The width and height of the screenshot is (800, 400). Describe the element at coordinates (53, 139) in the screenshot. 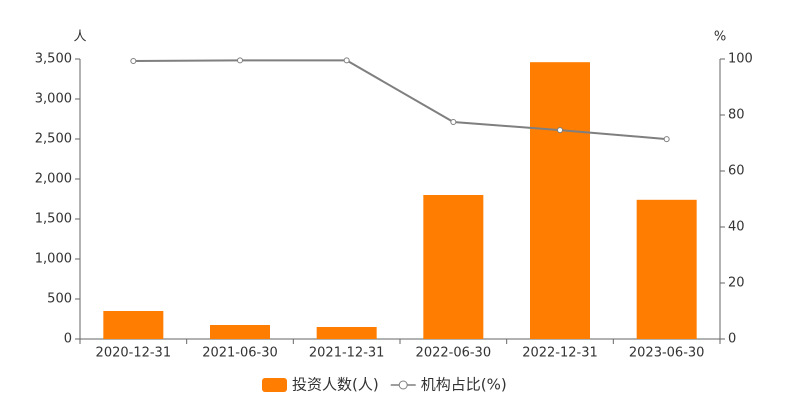

I see `y-tick-label: 2,500` at that location.